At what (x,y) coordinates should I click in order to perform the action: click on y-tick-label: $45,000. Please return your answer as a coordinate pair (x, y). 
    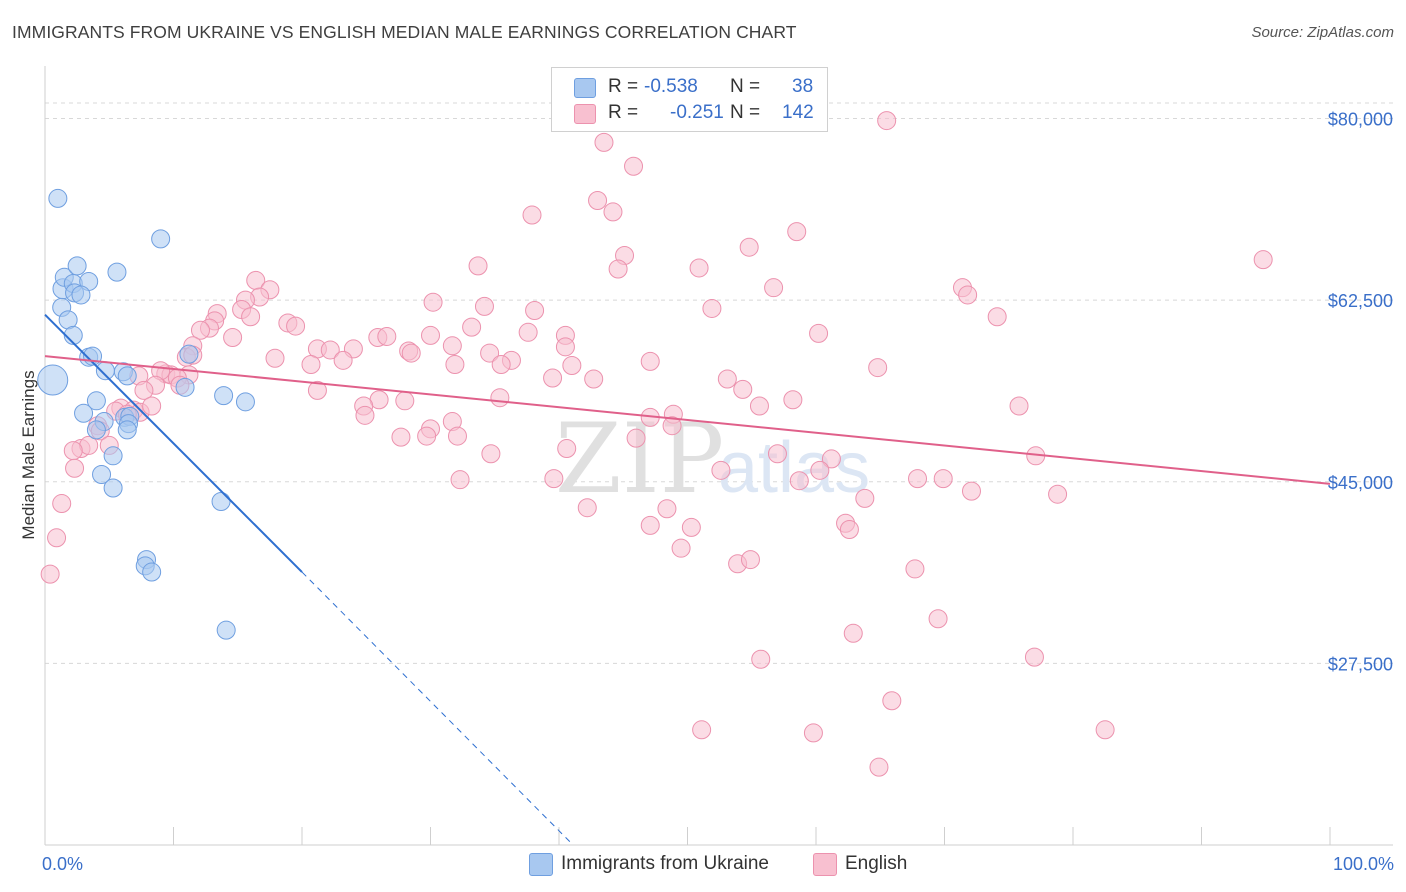
    Looking at the image, I should click on (1360, 483).